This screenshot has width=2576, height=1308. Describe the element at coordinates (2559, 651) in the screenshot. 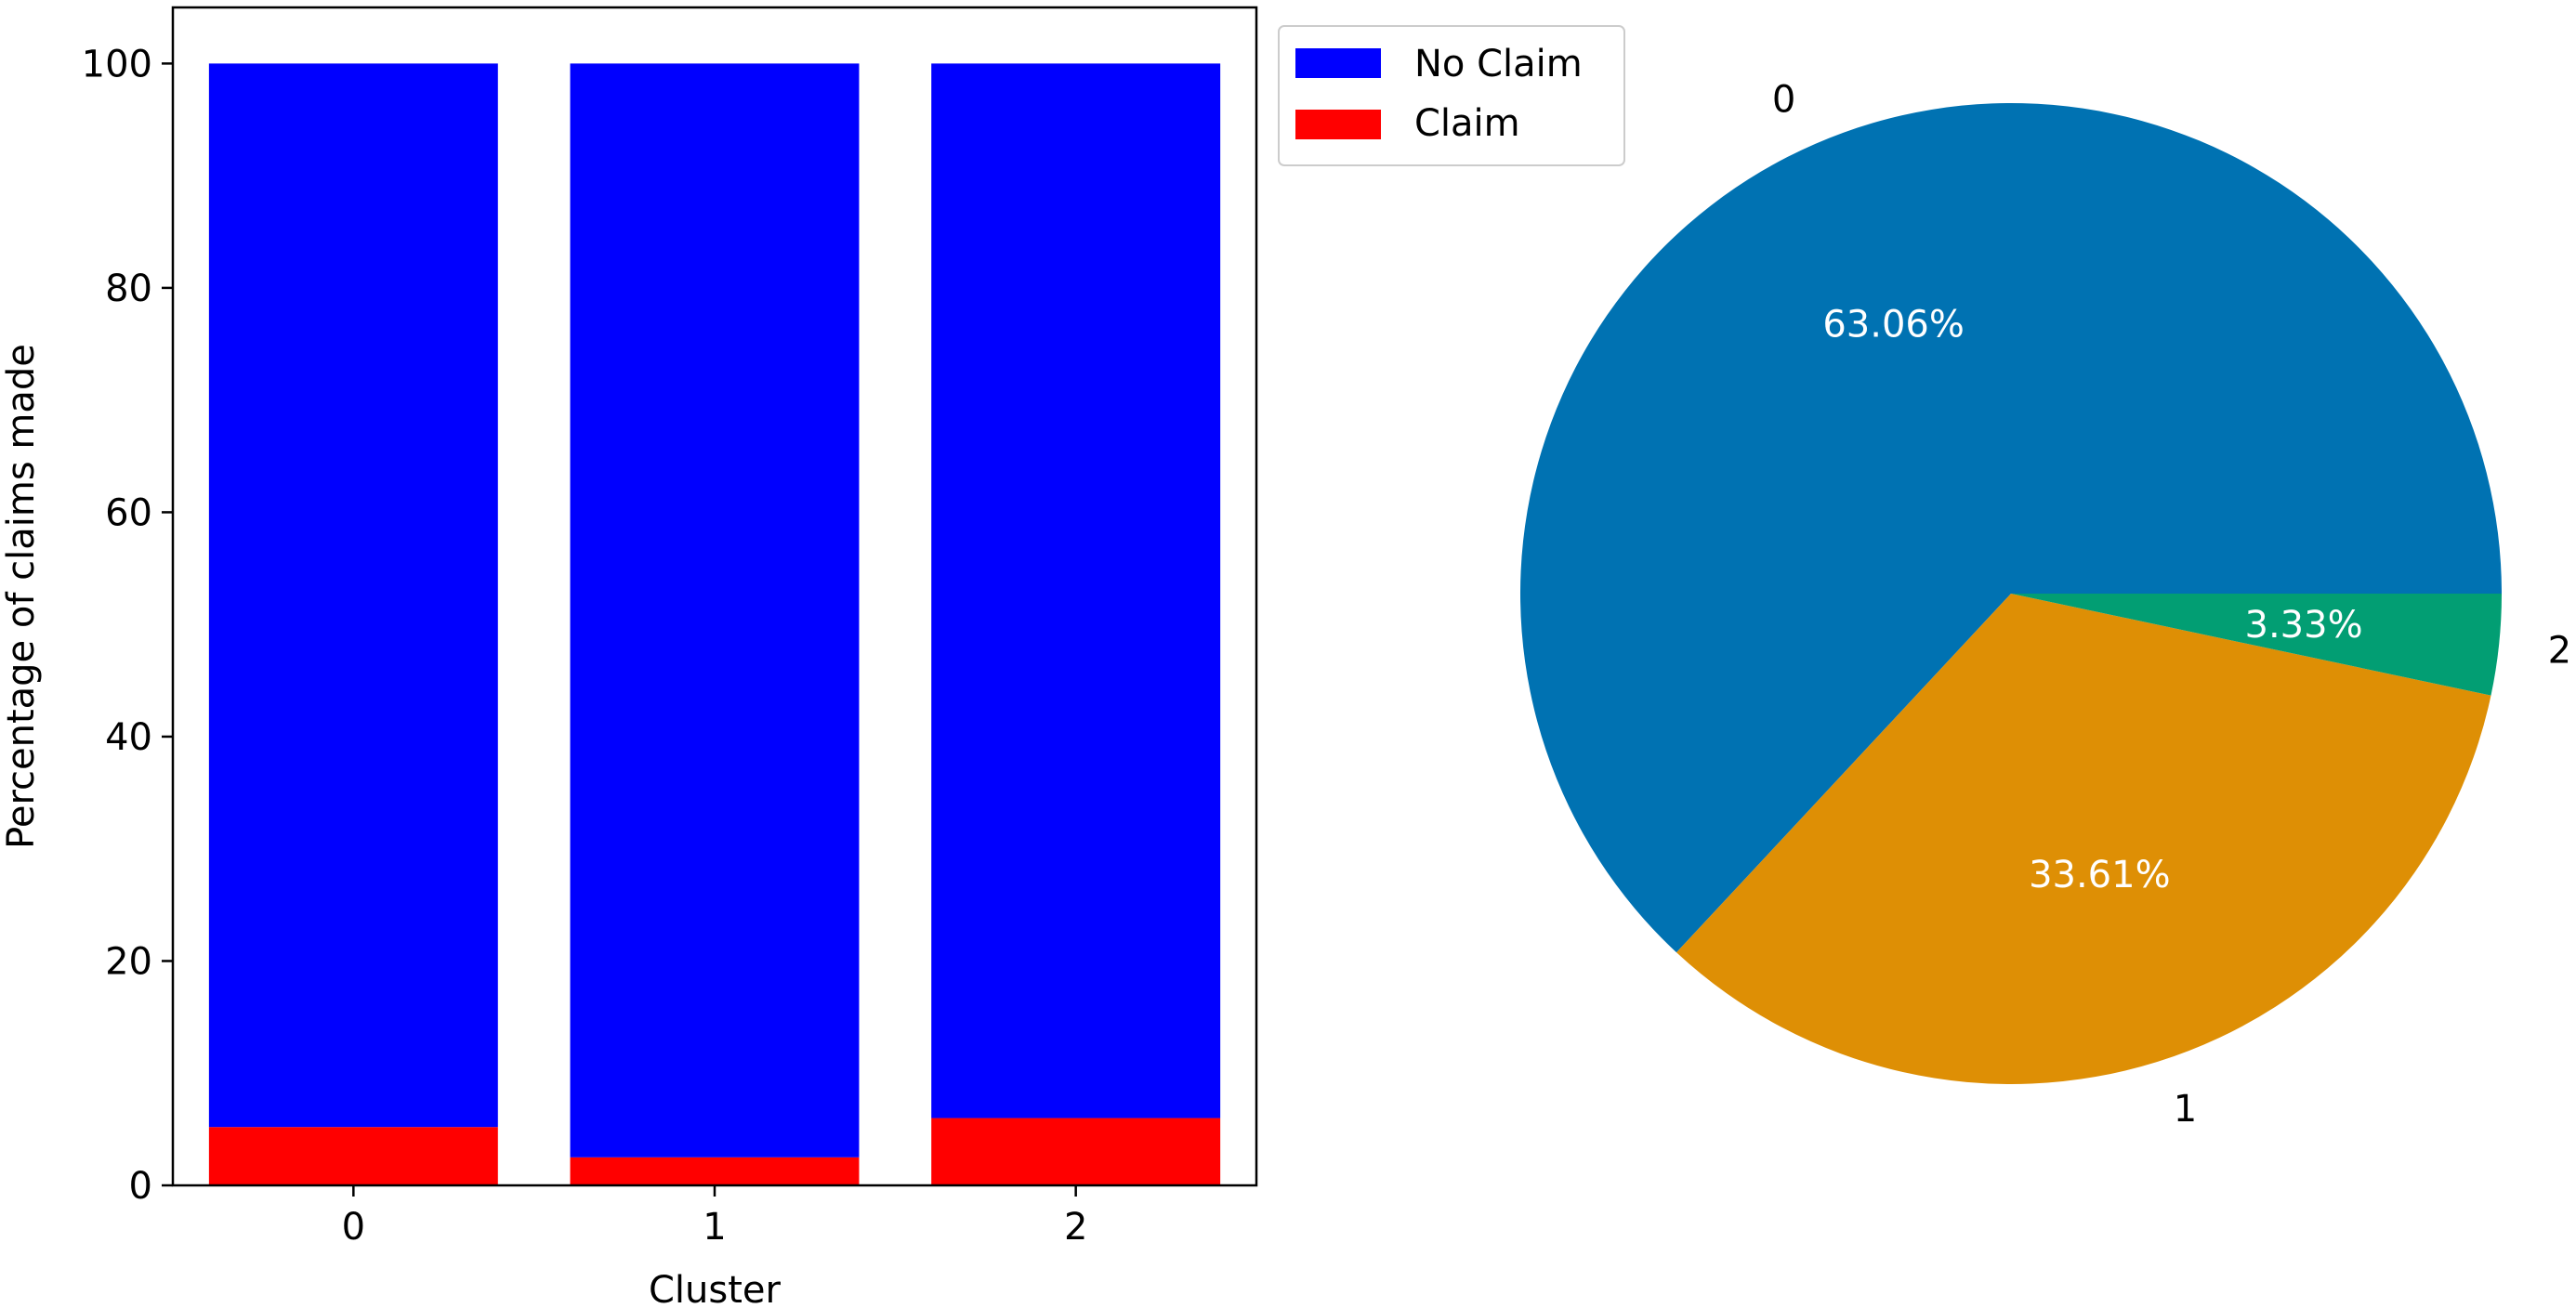

I see `pie-label-2: 2` at that location.